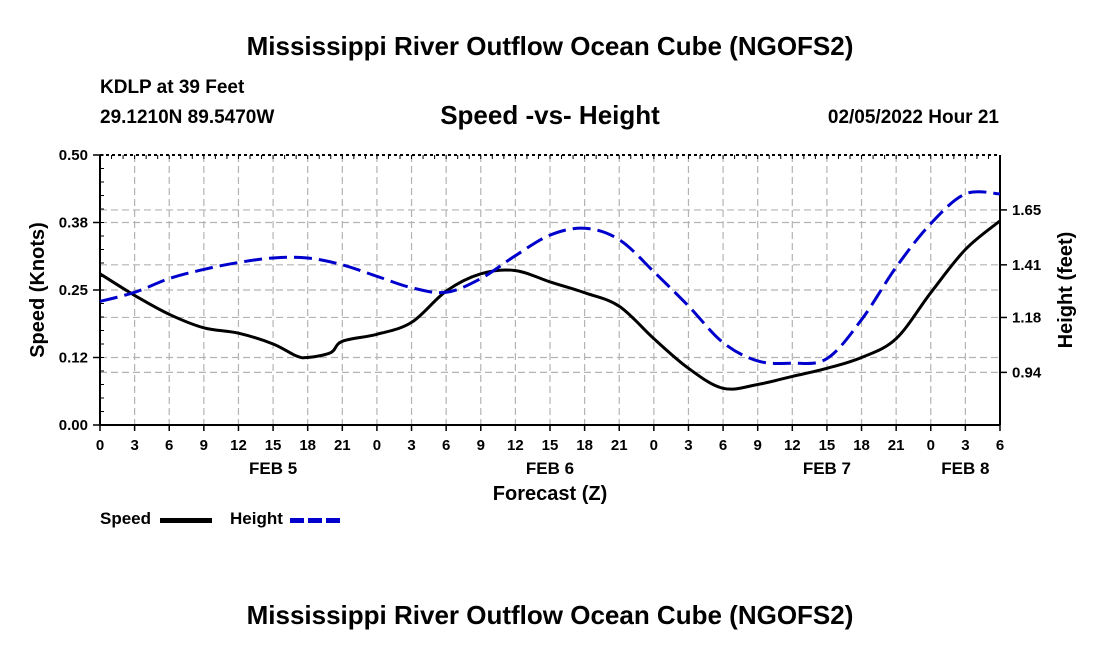 This screenshot has height=650, width=1100. What do you see at coordinates (550, 494) in the screenshot?
I see `x-axis-label: Forecast (Z)` at bounding box center [550, 494].